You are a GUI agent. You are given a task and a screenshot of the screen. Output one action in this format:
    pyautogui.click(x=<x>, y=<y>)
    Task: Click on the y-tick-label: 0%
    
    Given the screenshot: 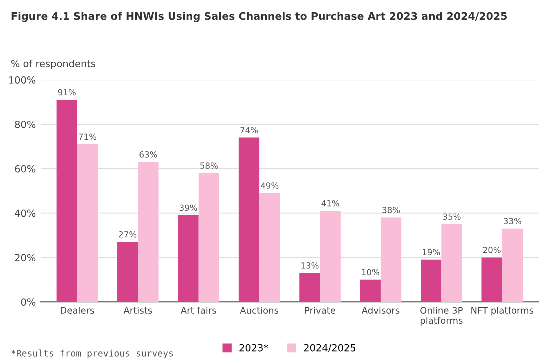 What is the action you would take?
    pyautogui.click(x=28, y=302)
    